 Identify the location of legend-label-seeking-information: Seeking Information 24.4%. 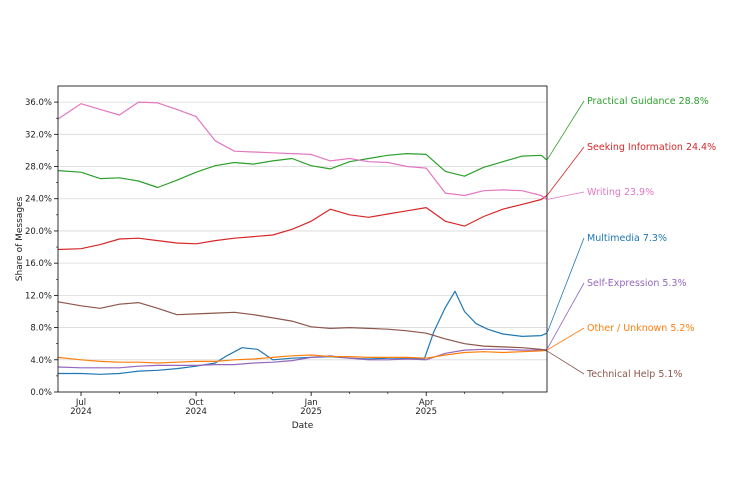
(651, 147).